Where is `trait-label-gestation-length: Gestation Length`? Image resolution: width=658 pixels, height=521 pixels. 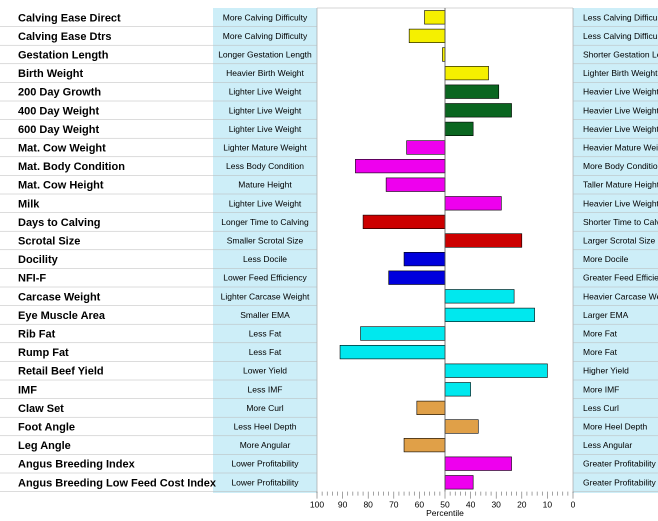 trait-label-gestation-length: Gestation Length is located at coordinates (63, 56).